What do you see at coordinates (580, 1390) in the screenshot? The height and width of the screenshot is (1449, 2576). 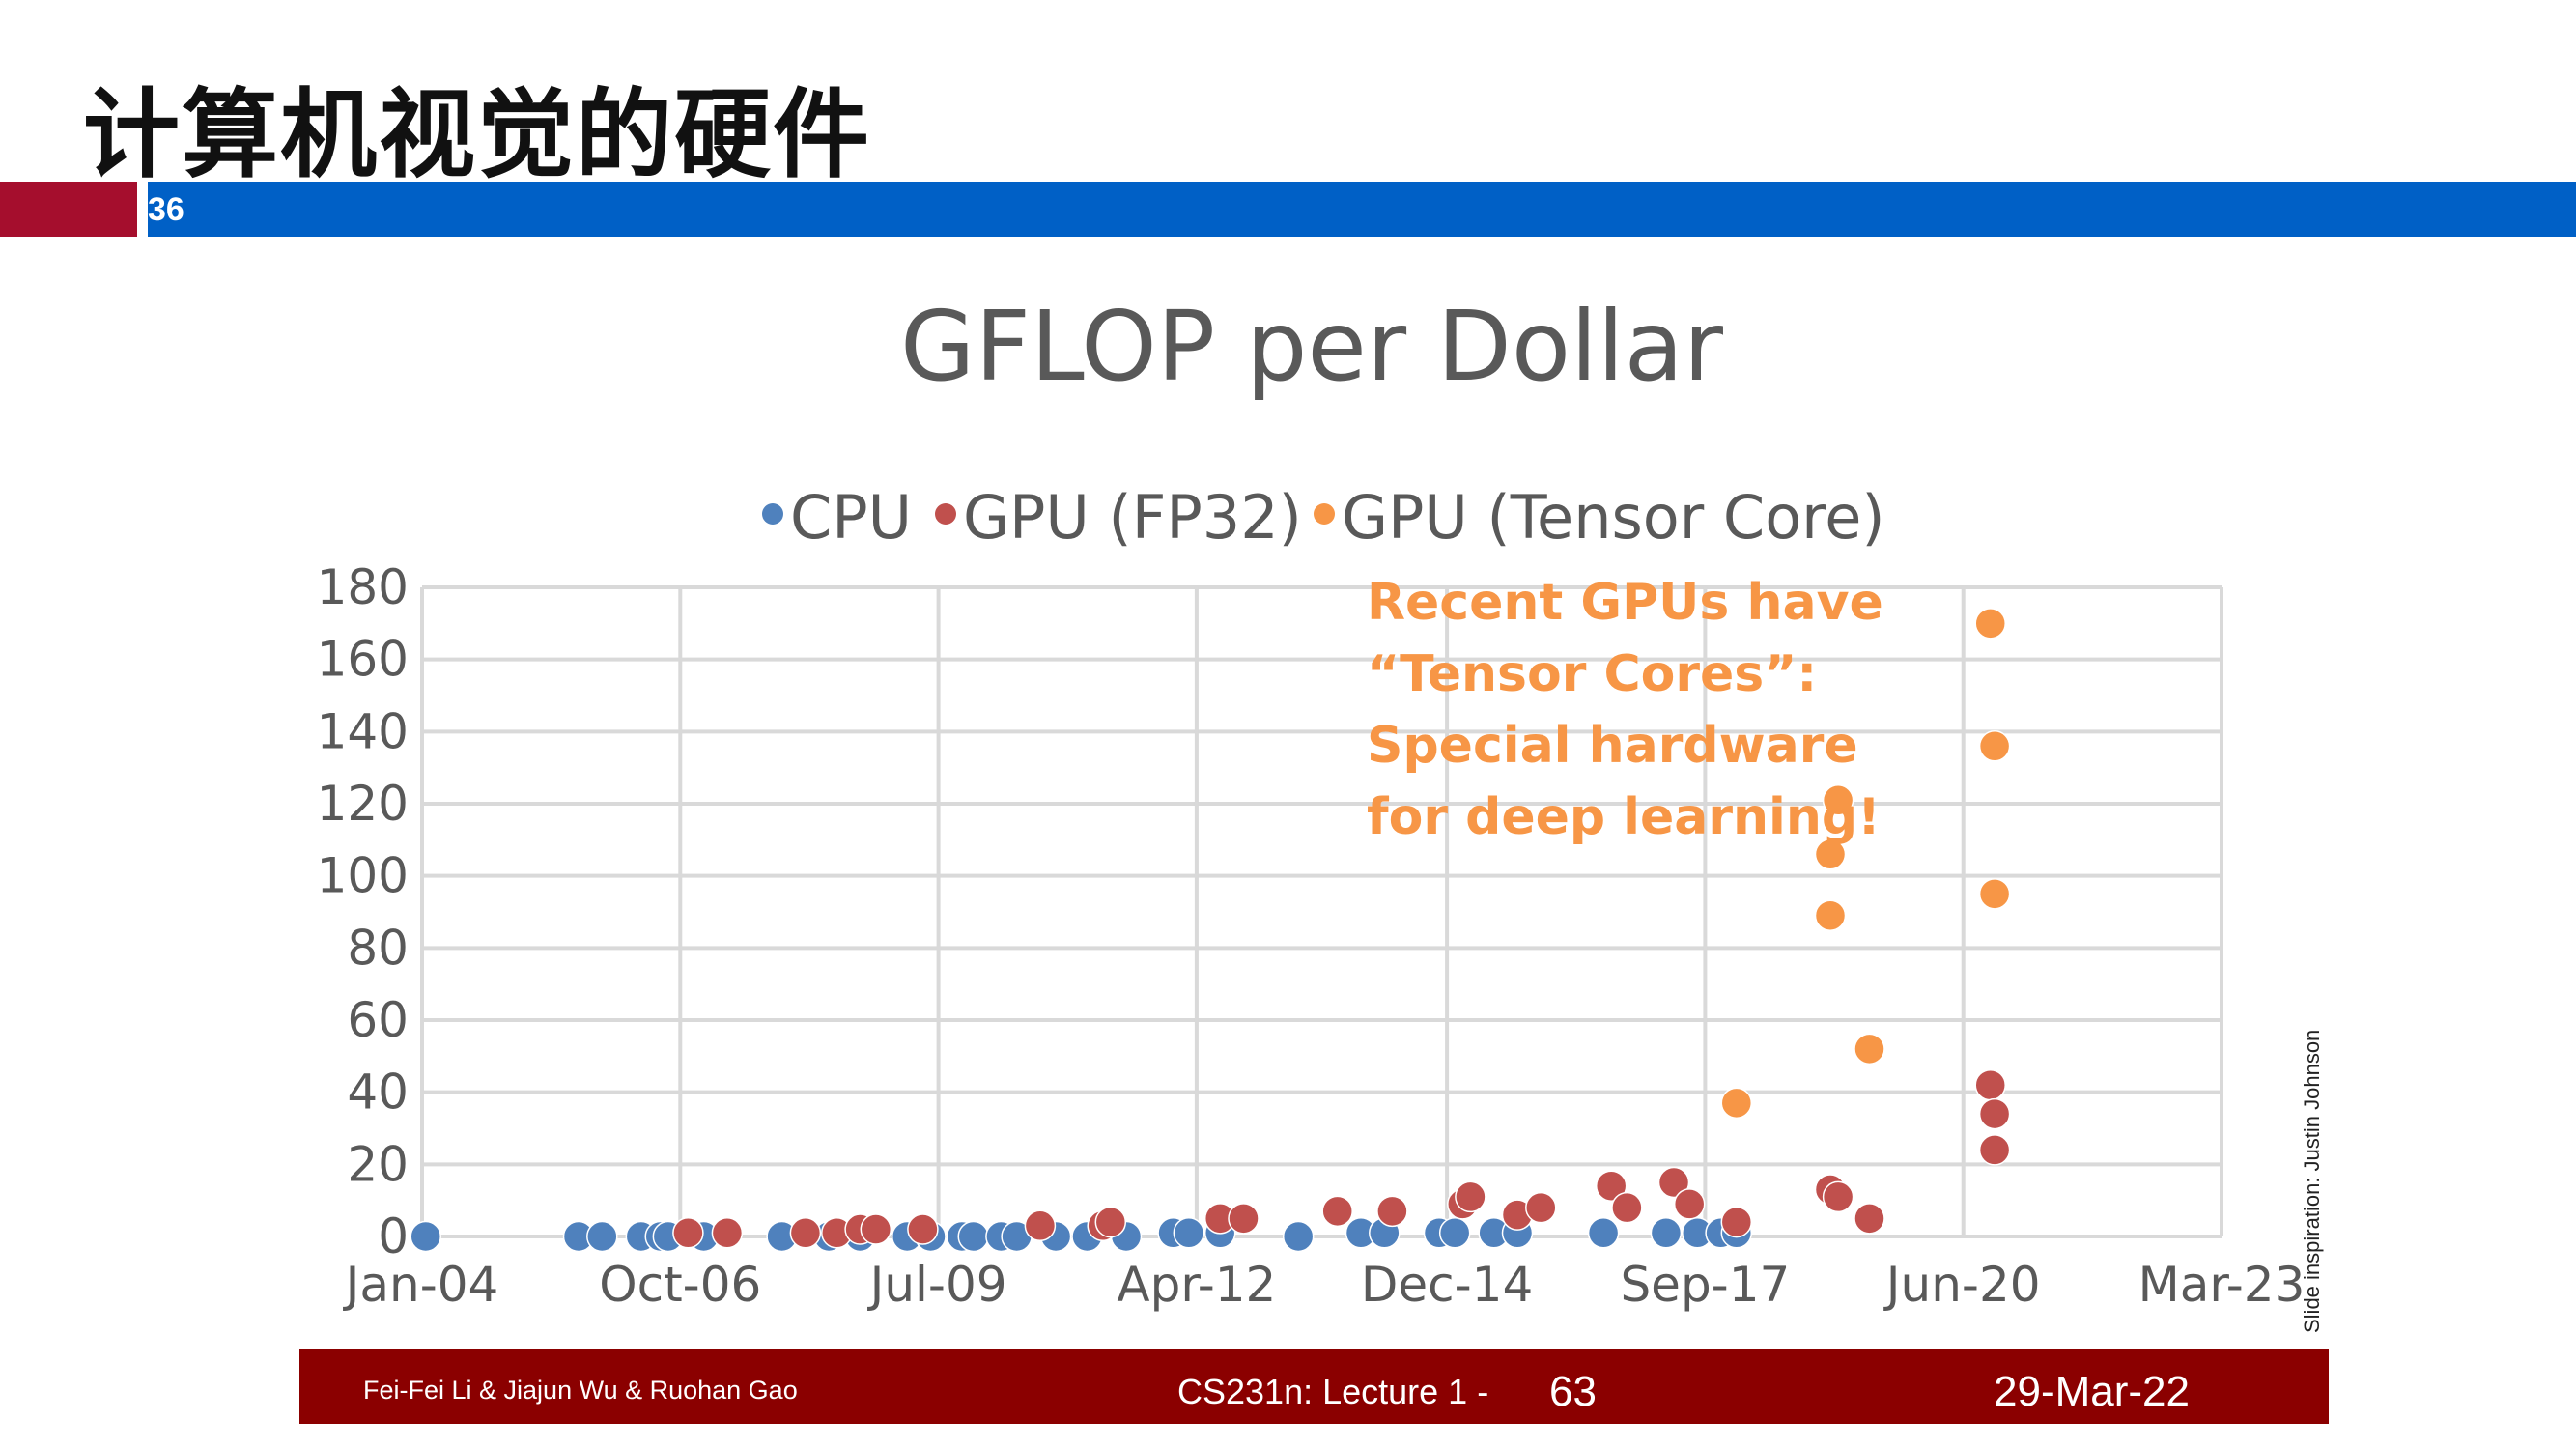 I see `footer-authors: Fei-Fei Li & Jiajun Wu & Ruohan Gao` at bounding box center [580, 1390].